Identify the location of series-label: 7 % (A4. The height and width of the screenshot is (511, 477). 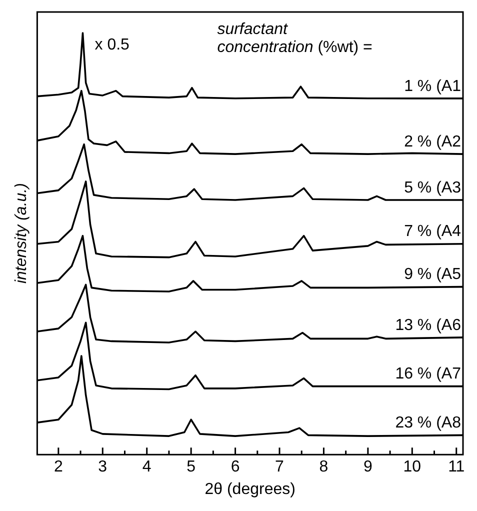
(433, 231).